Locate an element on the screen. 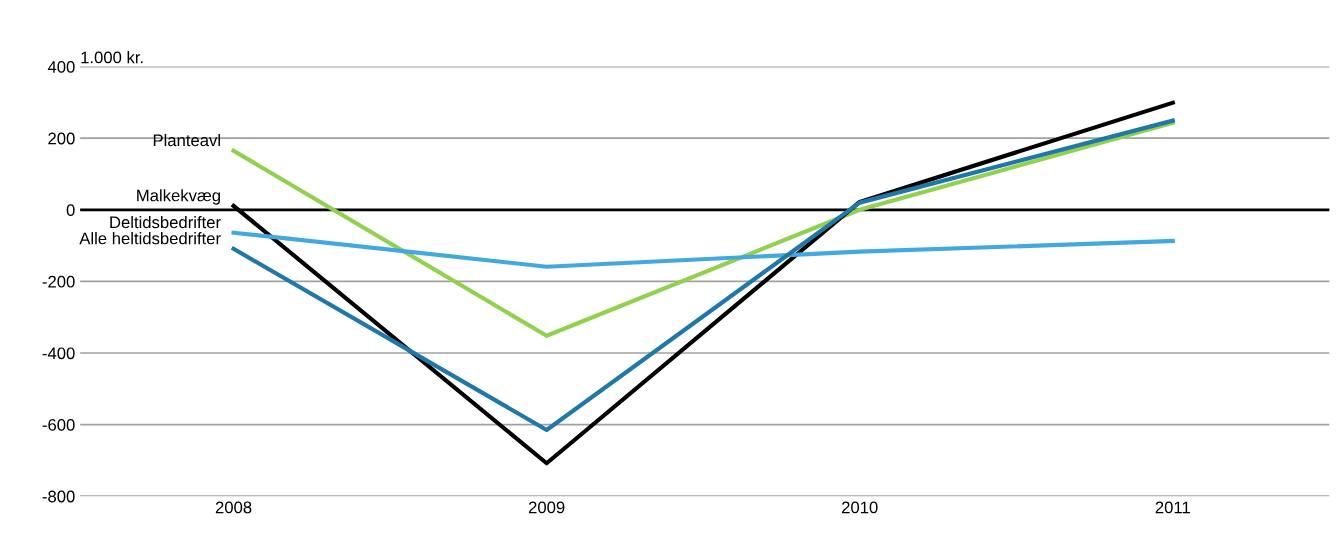 The height and width of the screenshot is (537, 1336). series-label: Alle heltidsbedrifter is located at coordinates (150, 238).